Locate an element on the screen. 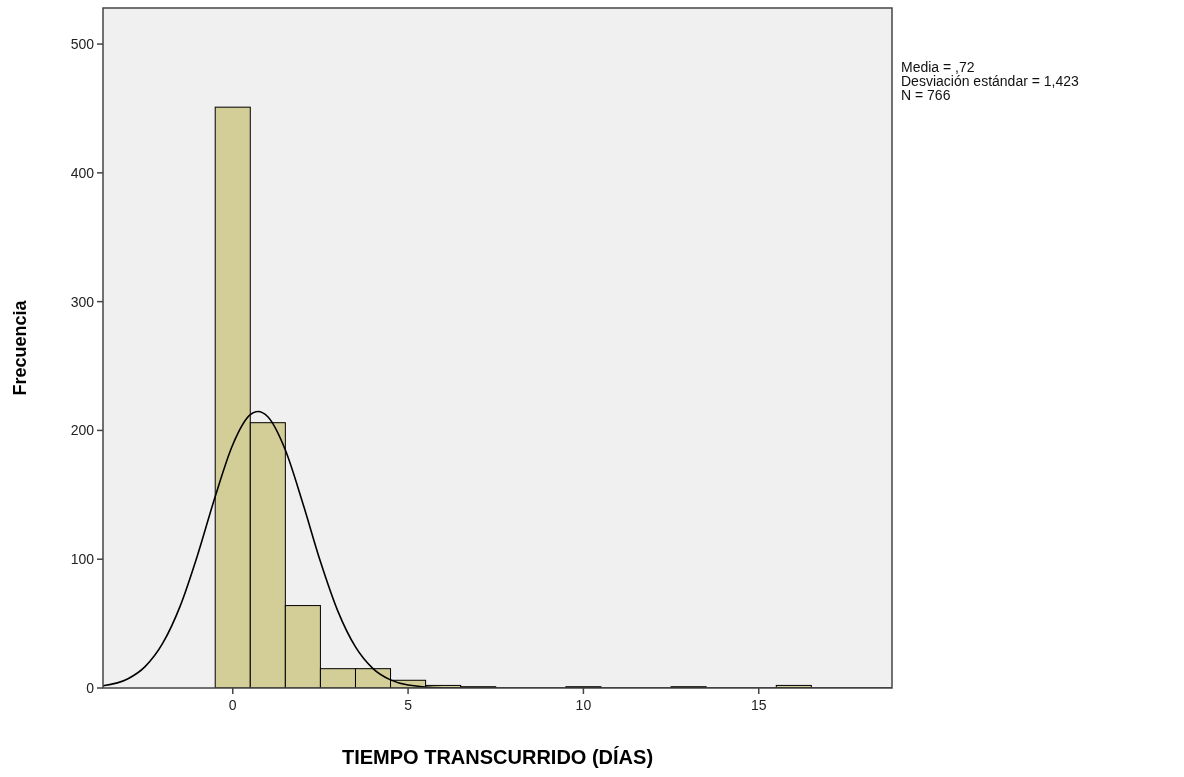  text: N = 766 is located at coordinates (926, 95).